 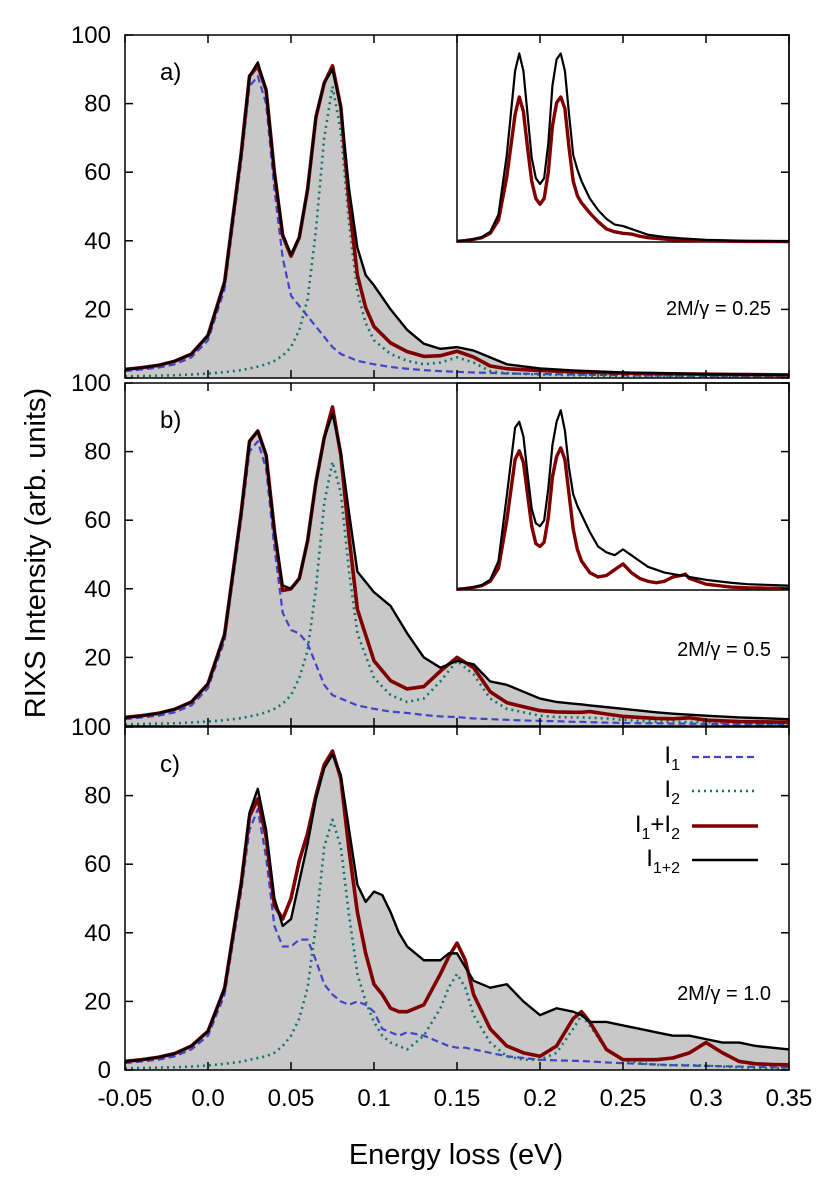 I want to click on x-tick-label: 0.2, so click(x=539, y=1098).